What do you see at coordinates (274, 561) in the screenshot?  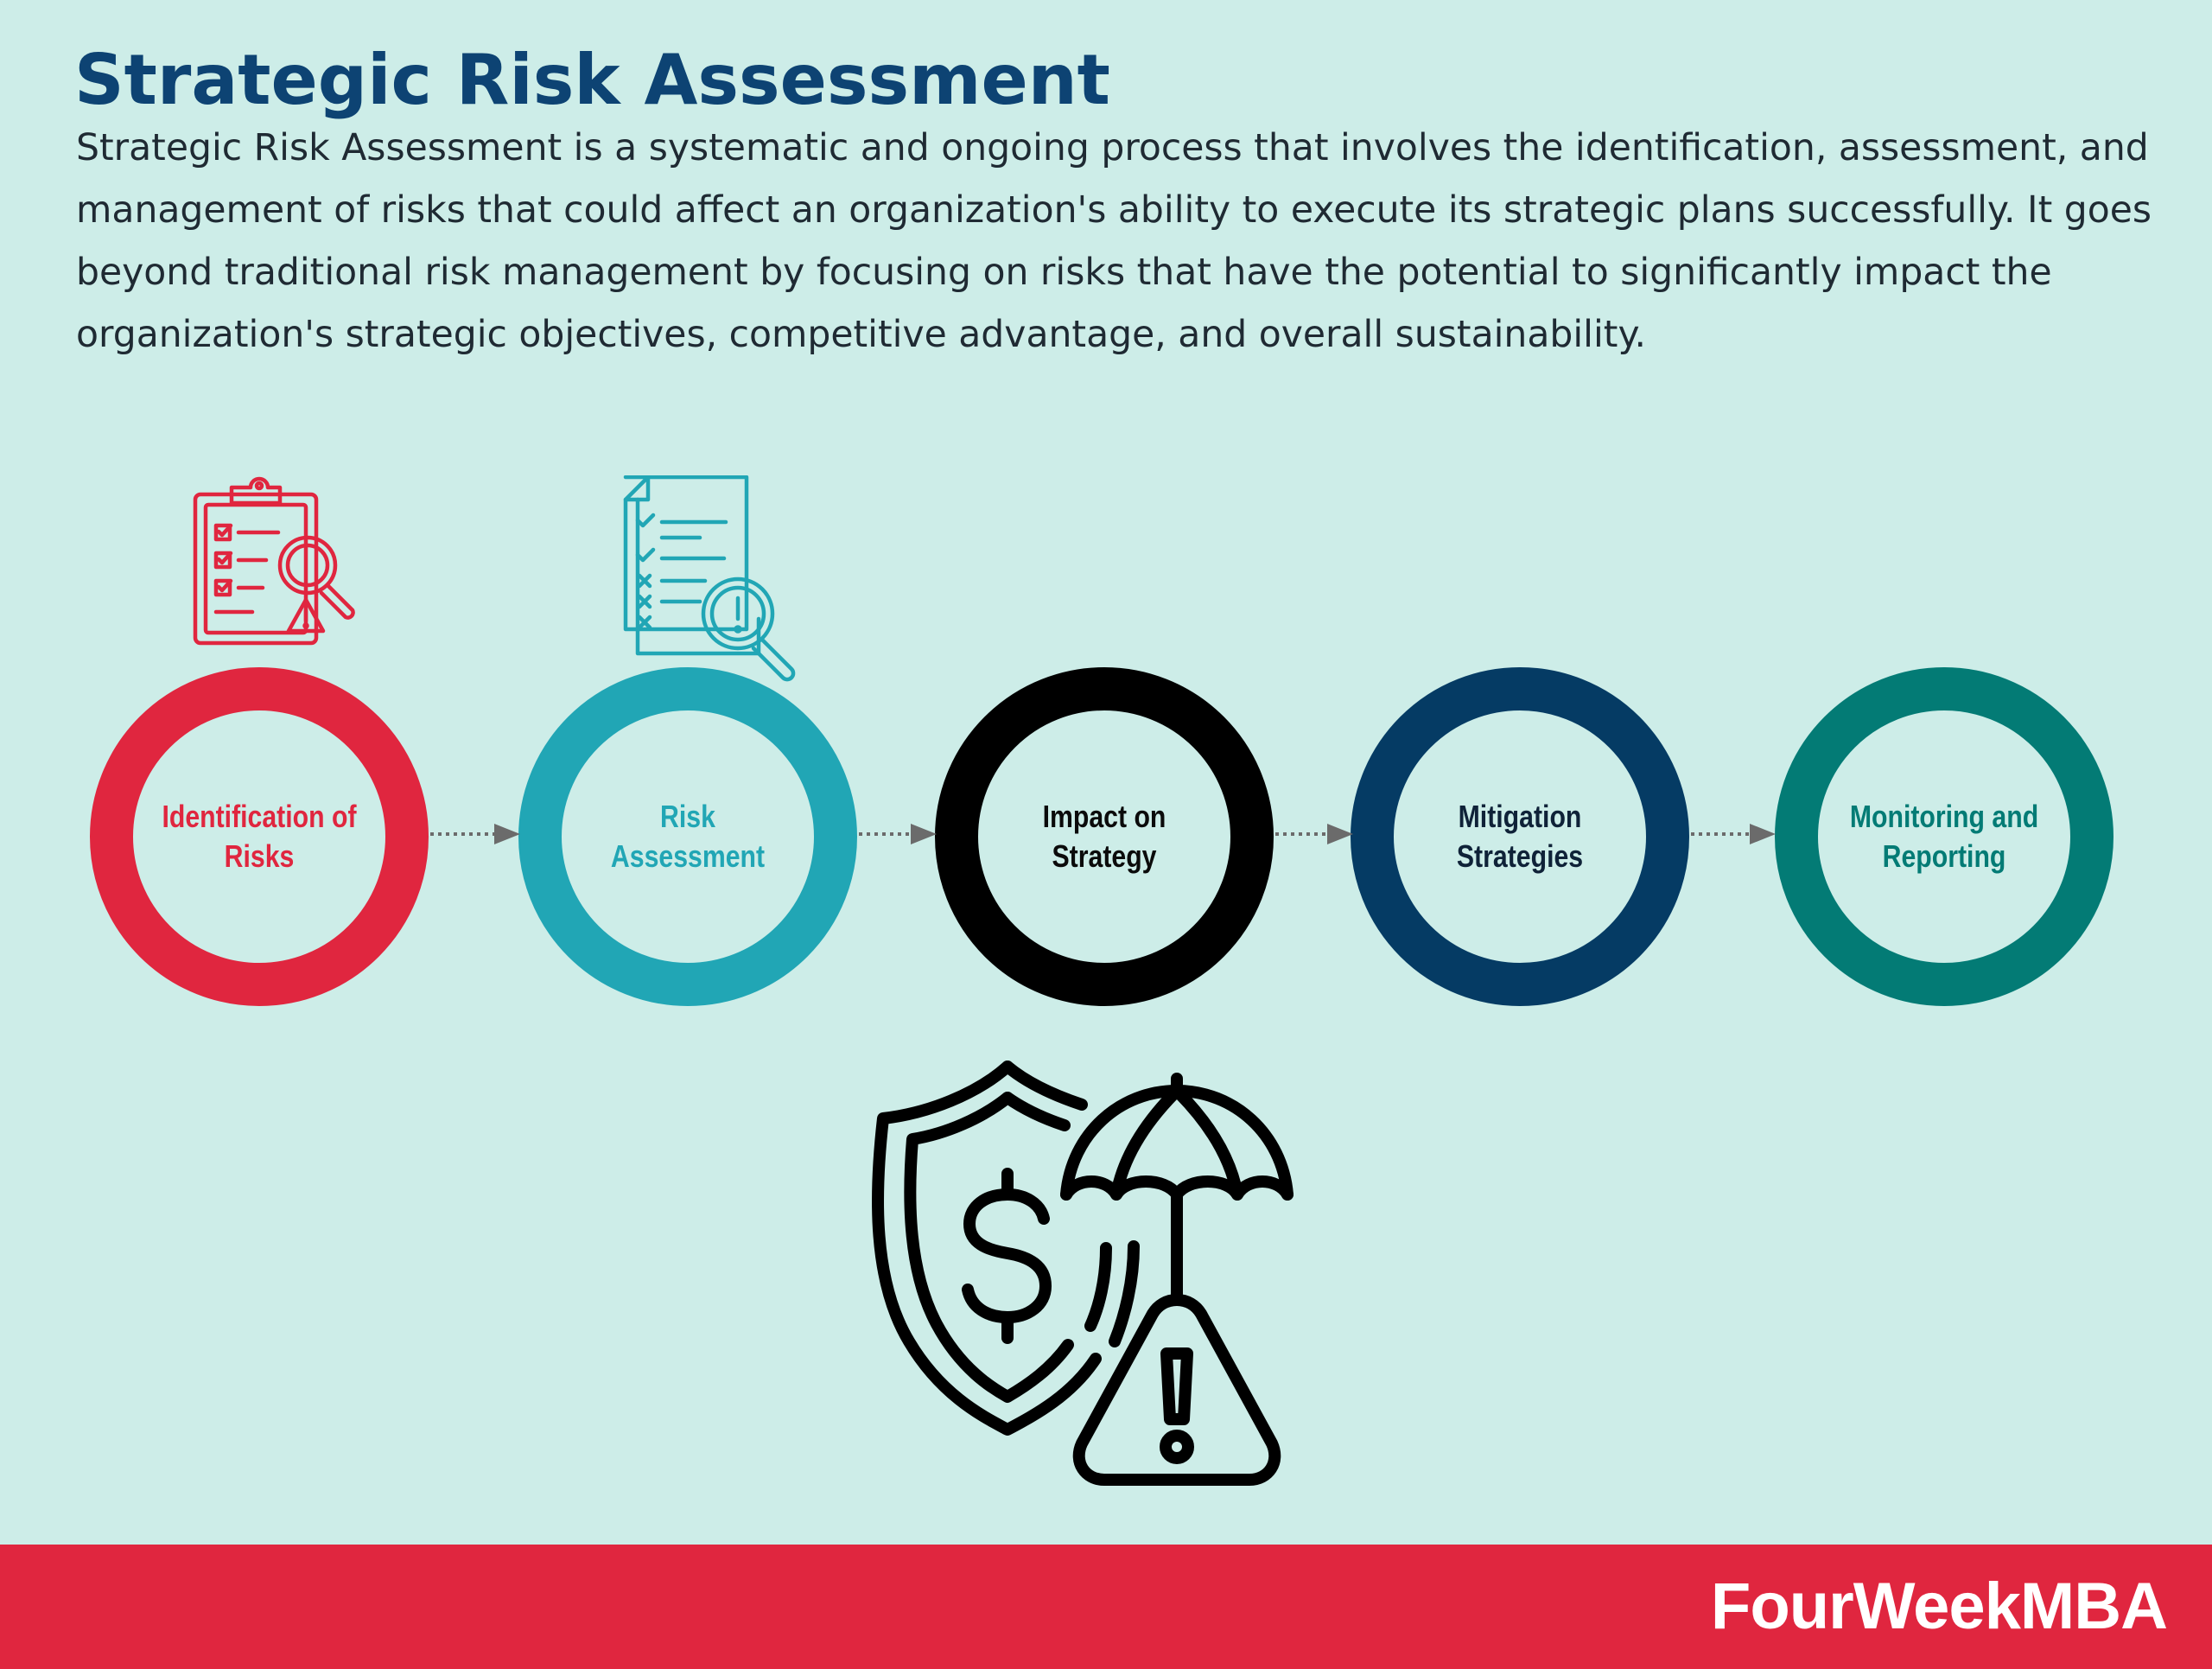 I see `clipboard-checklist-icon` at bounding box center [274, 561].